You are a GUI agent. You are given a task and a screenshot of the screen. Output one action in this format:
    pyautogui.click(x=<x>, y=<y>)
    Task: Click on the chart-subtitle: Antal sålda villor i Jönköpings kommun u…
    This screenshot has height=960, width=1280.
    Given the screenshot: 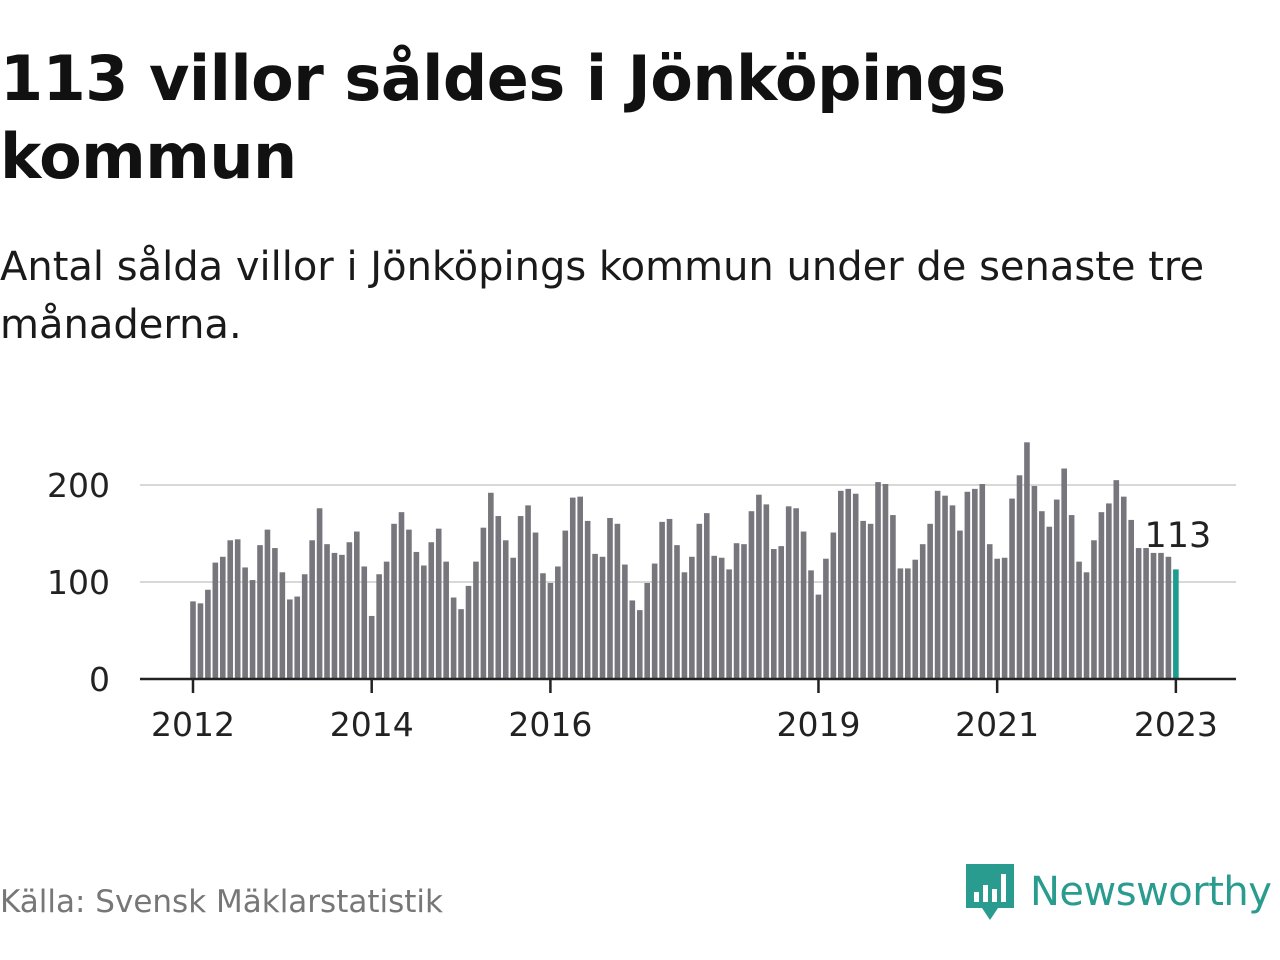 What is the action you would take?
    pyautogui.click(x=602, y=296)
    